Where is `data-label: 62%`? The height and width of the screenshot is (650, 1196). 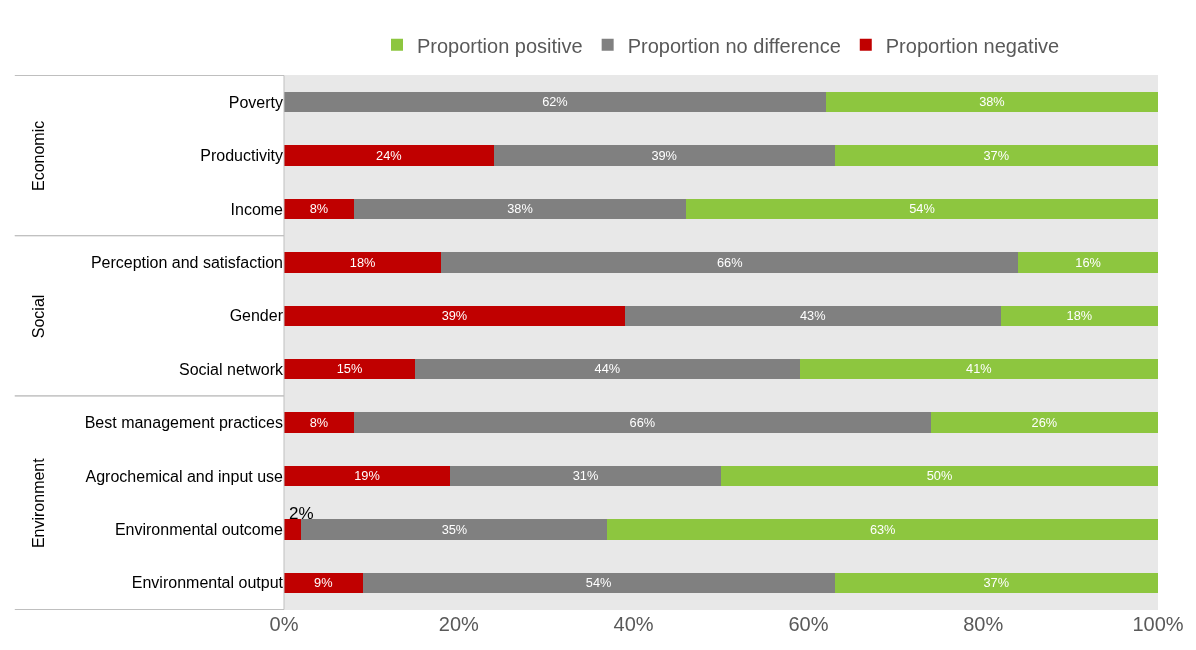
data-label: 62% is located at coordinates (555, 102).